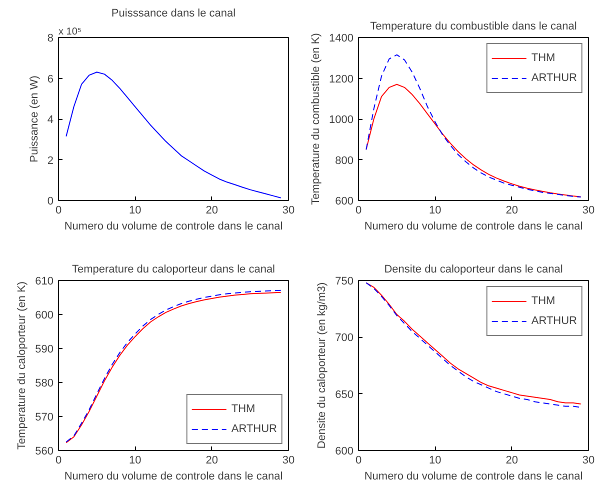 This screenshot has height=501, width=601. Describe the element at coordinates (22, 365) in the screenshot. I see `y-axis-title: Temperature du caloporteur (en K)` at that location.